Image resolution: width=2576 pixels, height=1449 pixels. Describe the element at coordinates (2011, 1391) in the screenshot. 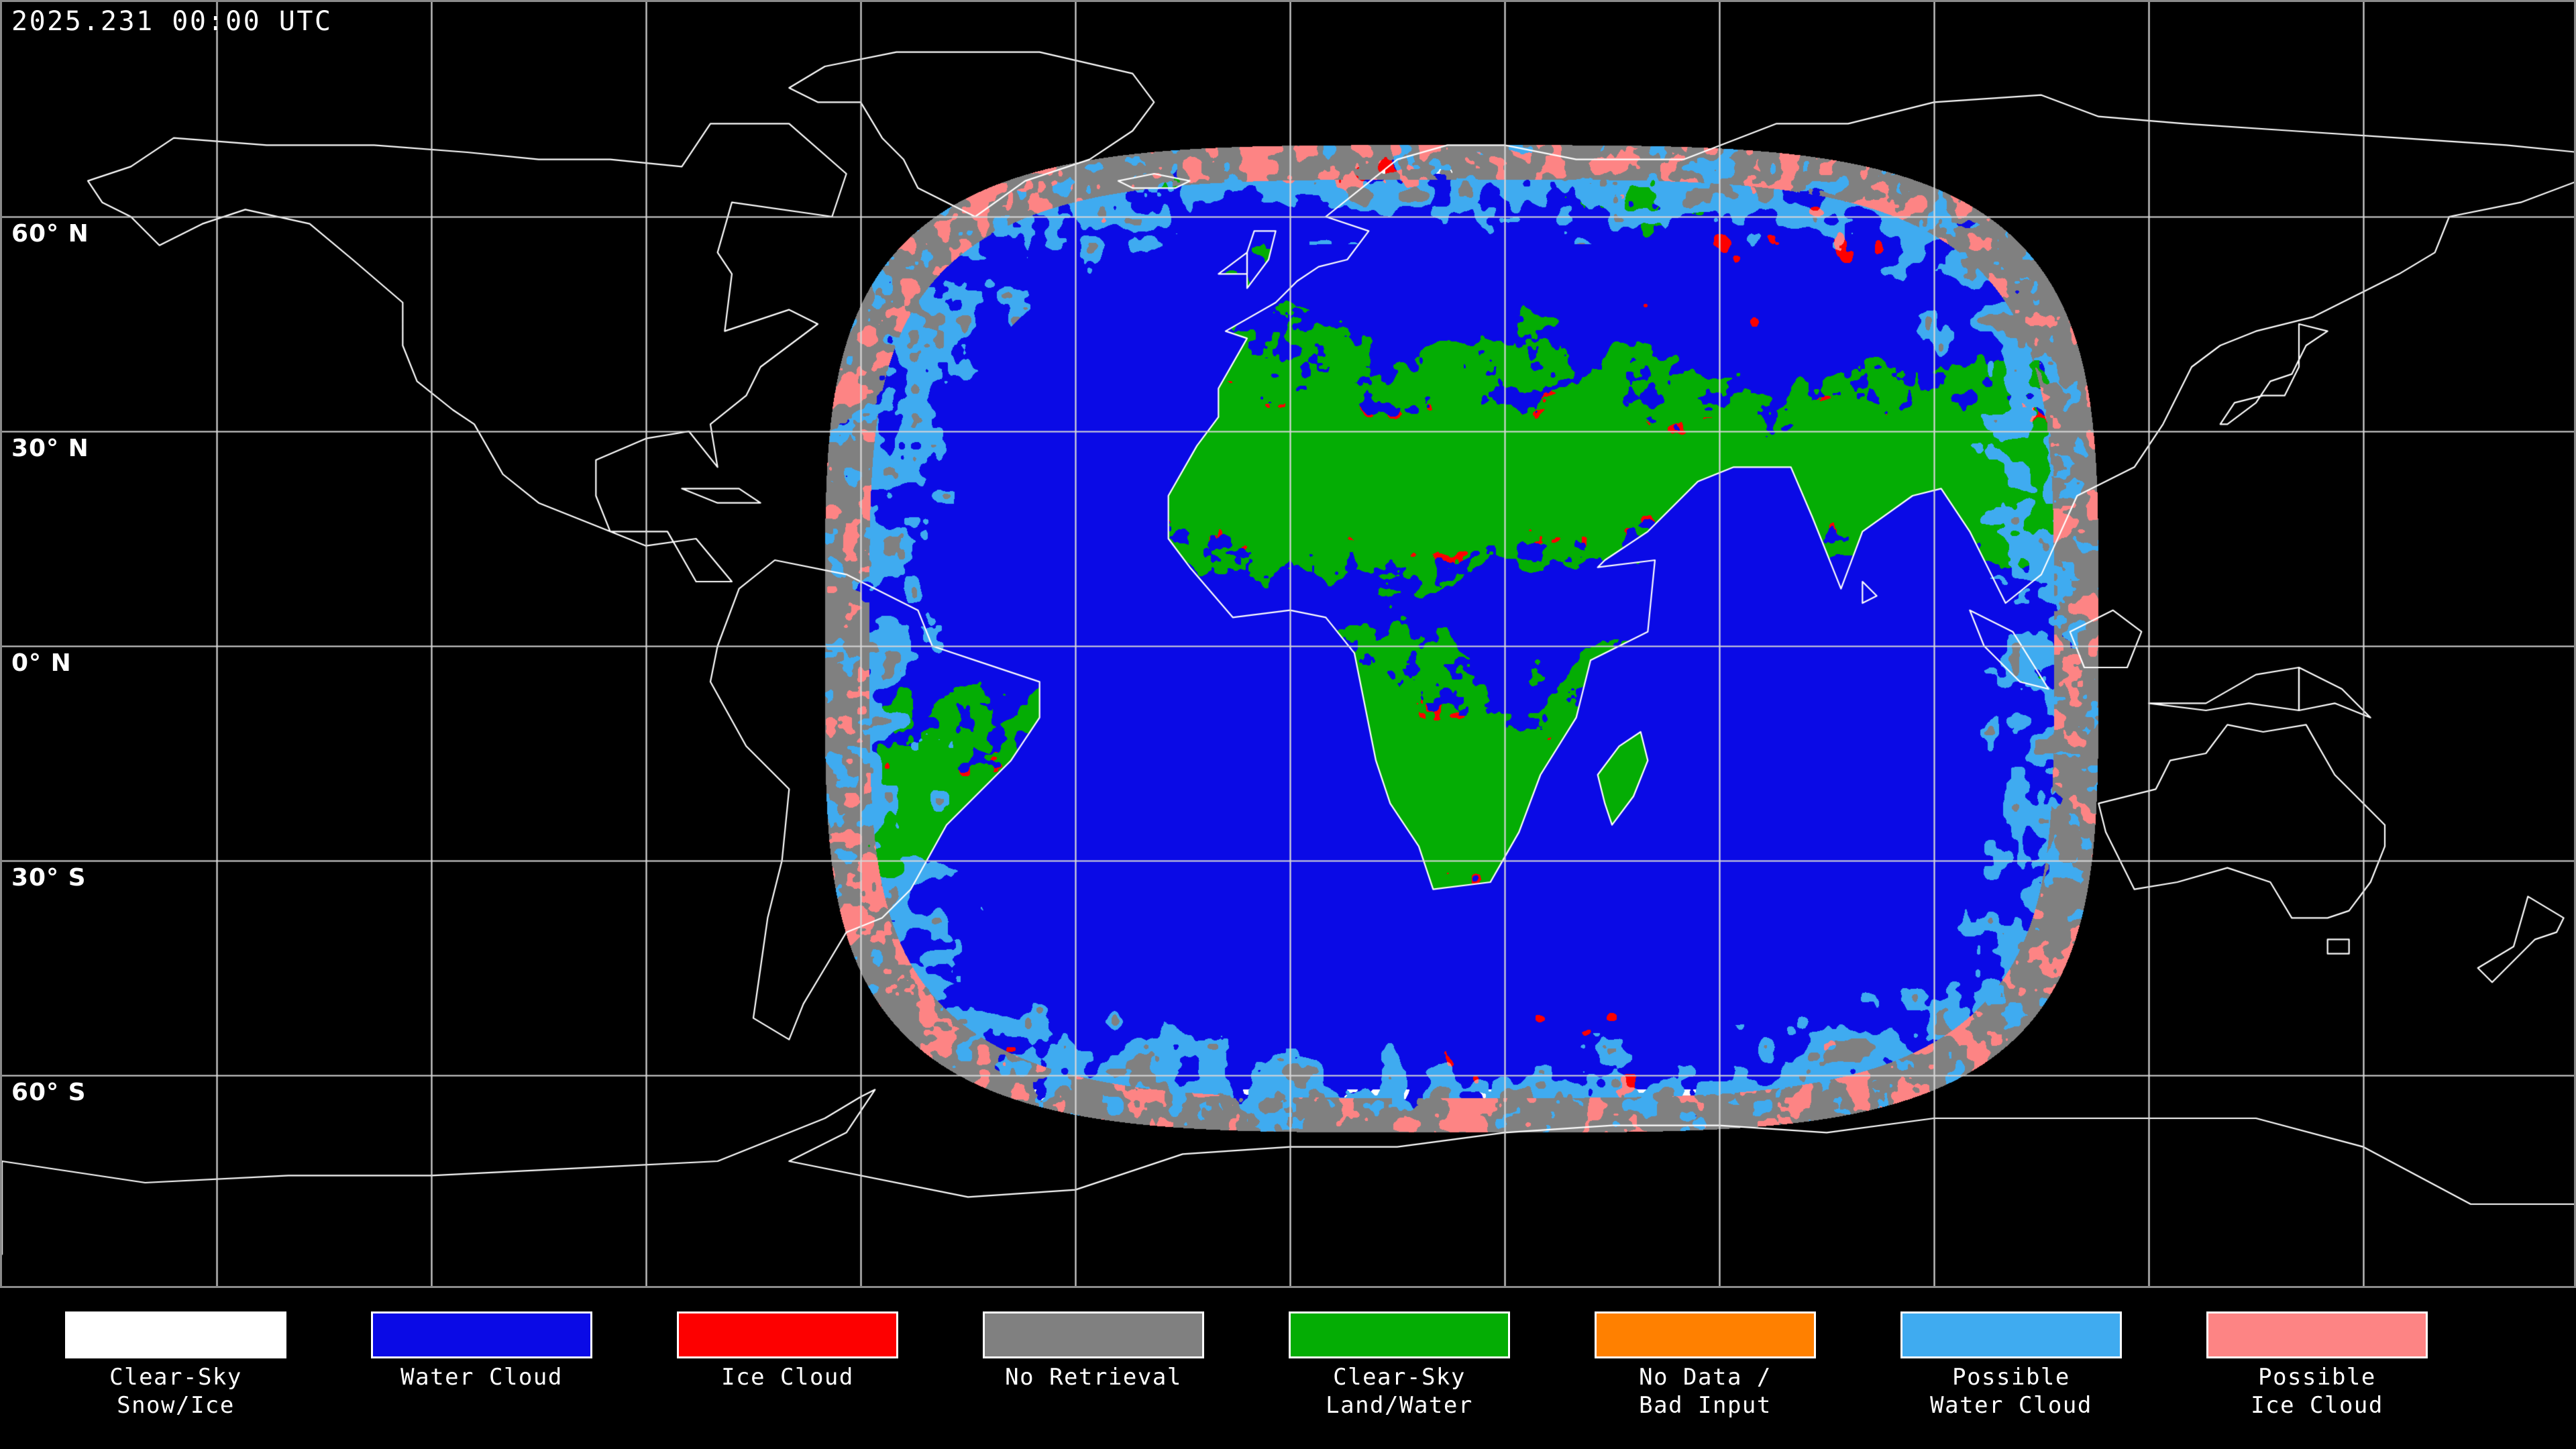

I see `legend-label: Possible Water Cloud` at that location.